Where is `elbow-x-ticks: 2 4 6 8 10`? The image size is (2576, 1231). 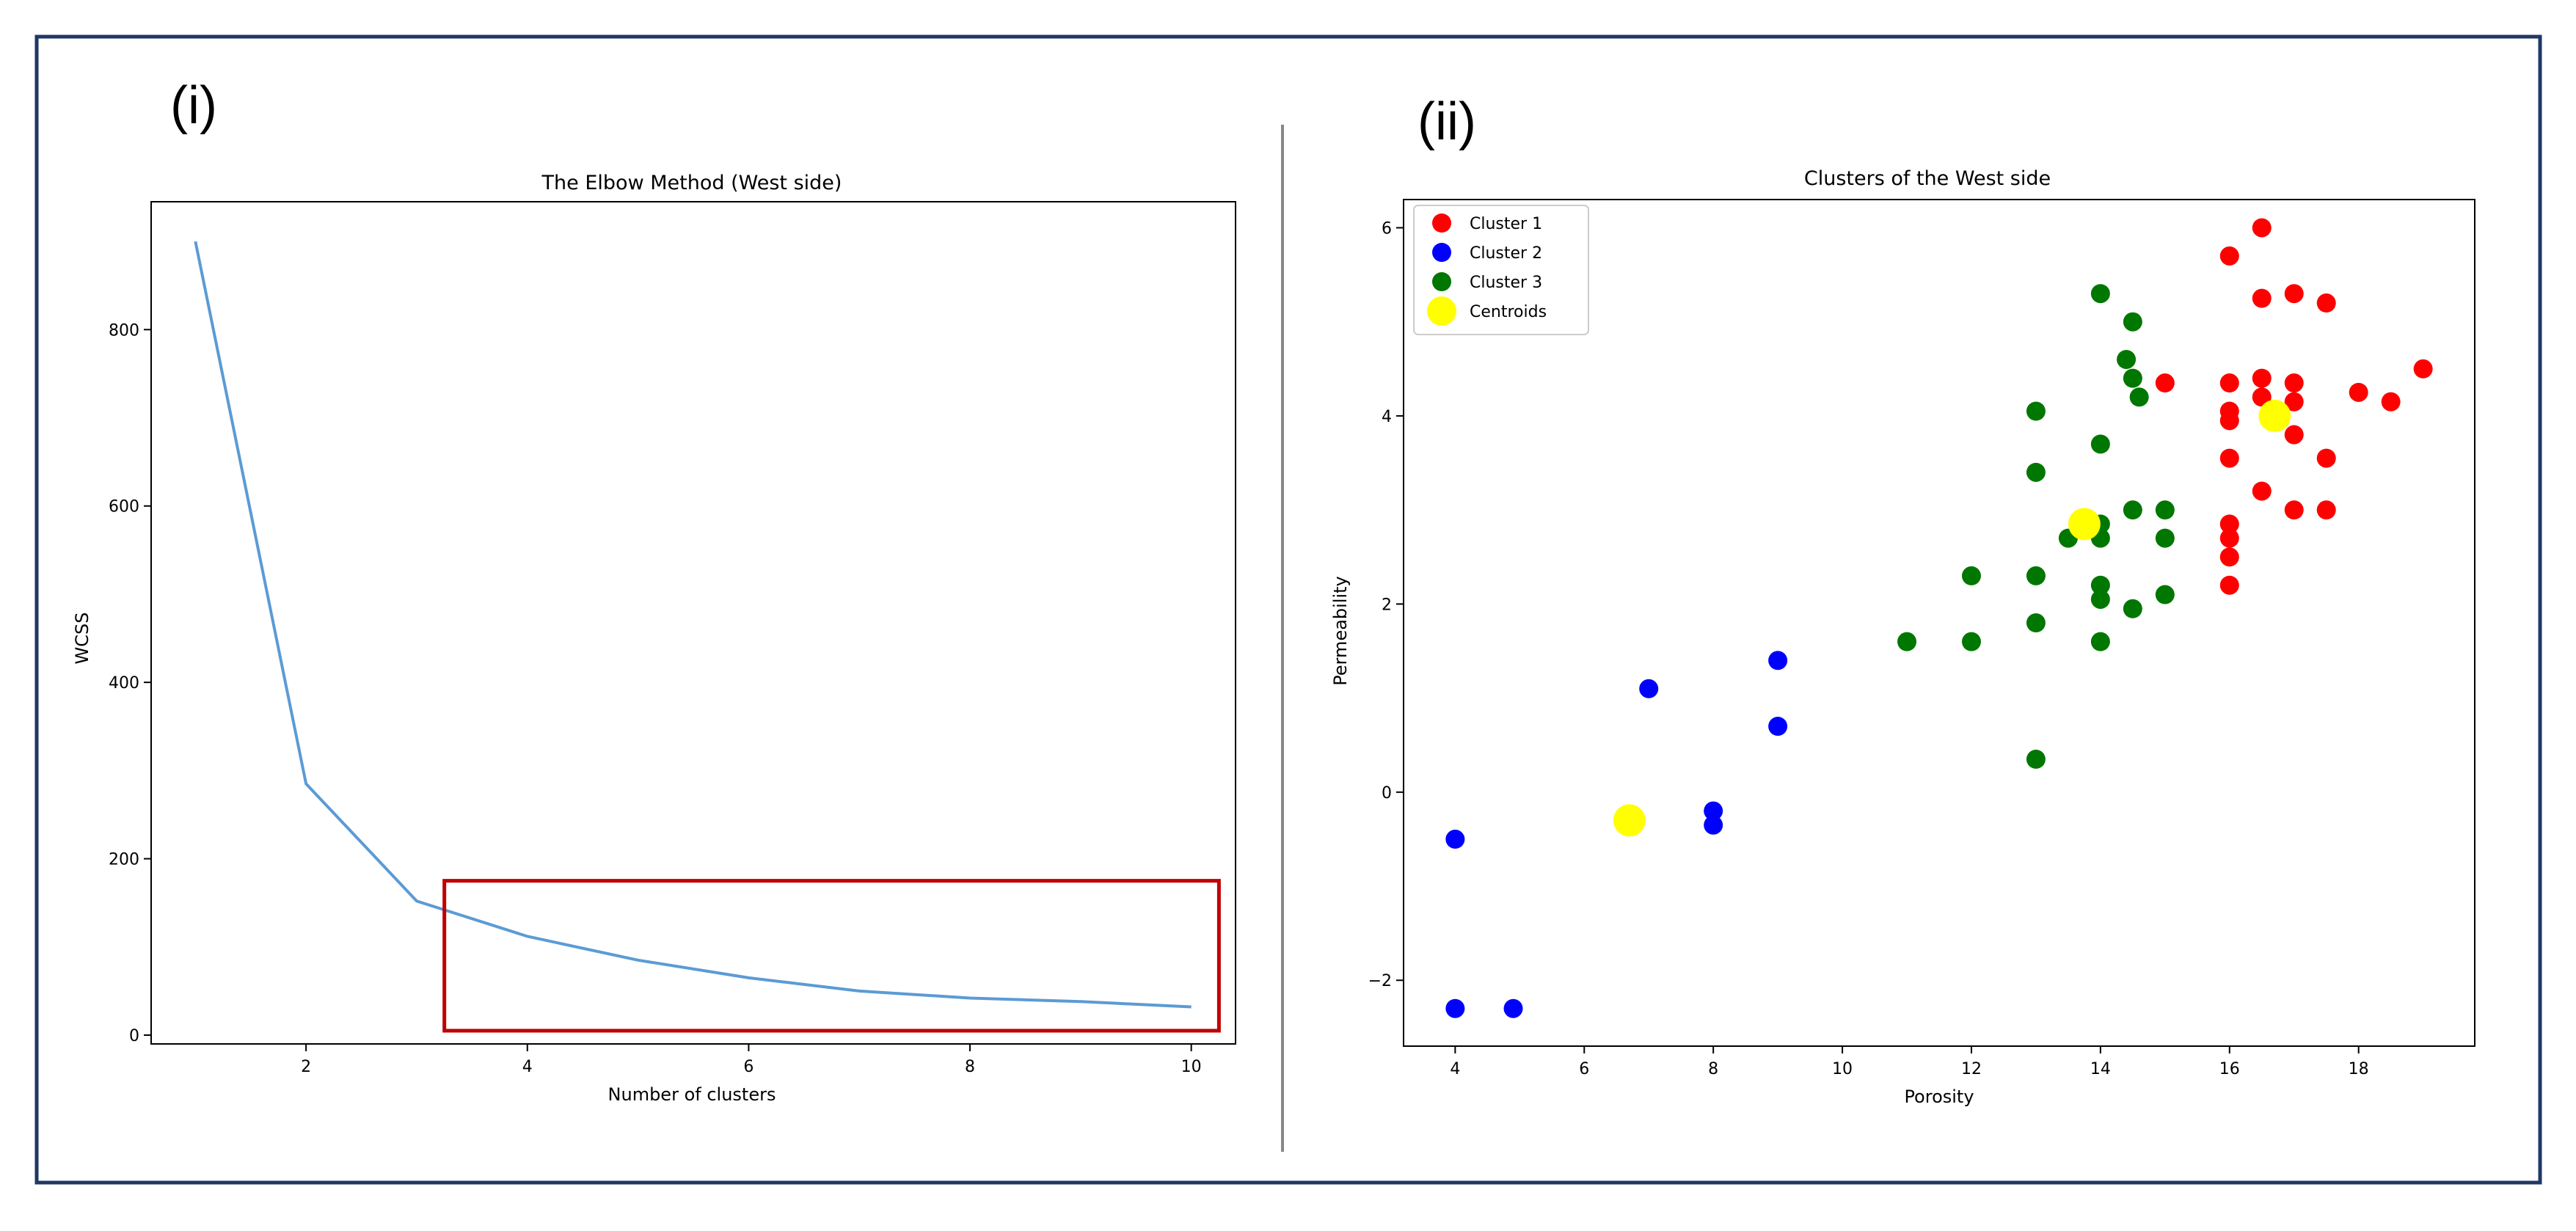 elbow-x-ticks: 2 4 6 8 10 is located at coordinates (752, 1060).